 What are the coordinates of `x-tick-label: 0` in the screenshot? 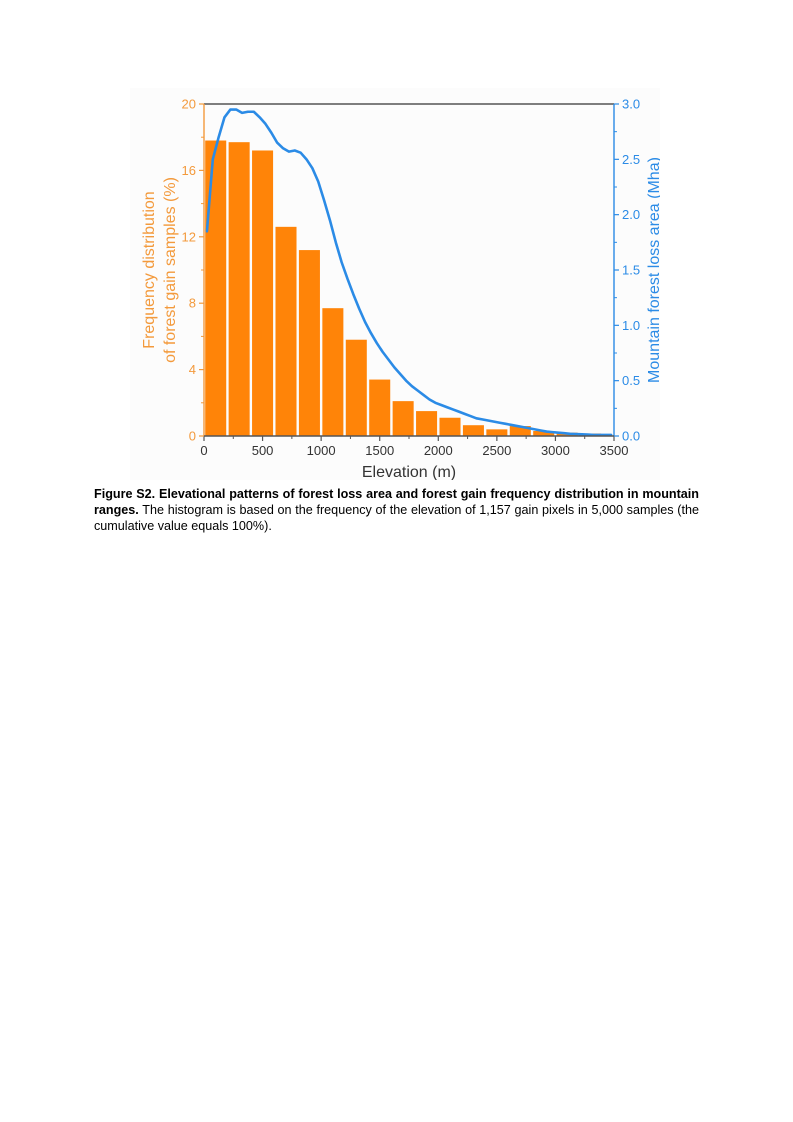 It's located at (203, 450).